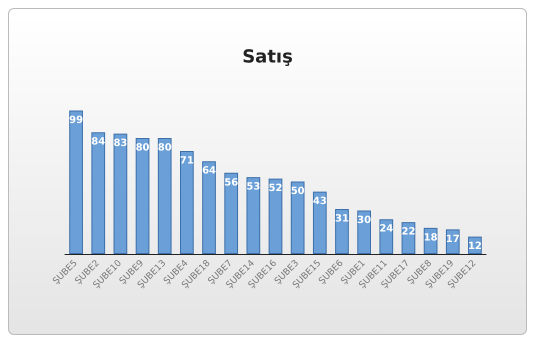 The height and width of the screenshot is (341, 533). I want to click on data-label: 18, so click(431, 238).